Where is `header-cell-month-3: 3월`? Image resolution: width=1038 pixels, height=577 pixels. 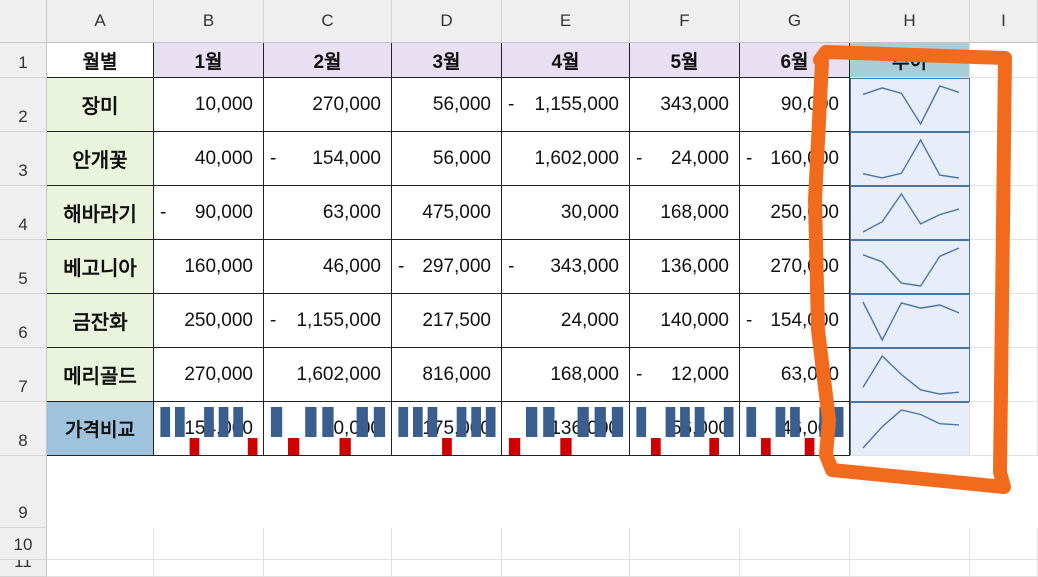
header-cell-month-3: 3월 is located at coordinates (447, 60).